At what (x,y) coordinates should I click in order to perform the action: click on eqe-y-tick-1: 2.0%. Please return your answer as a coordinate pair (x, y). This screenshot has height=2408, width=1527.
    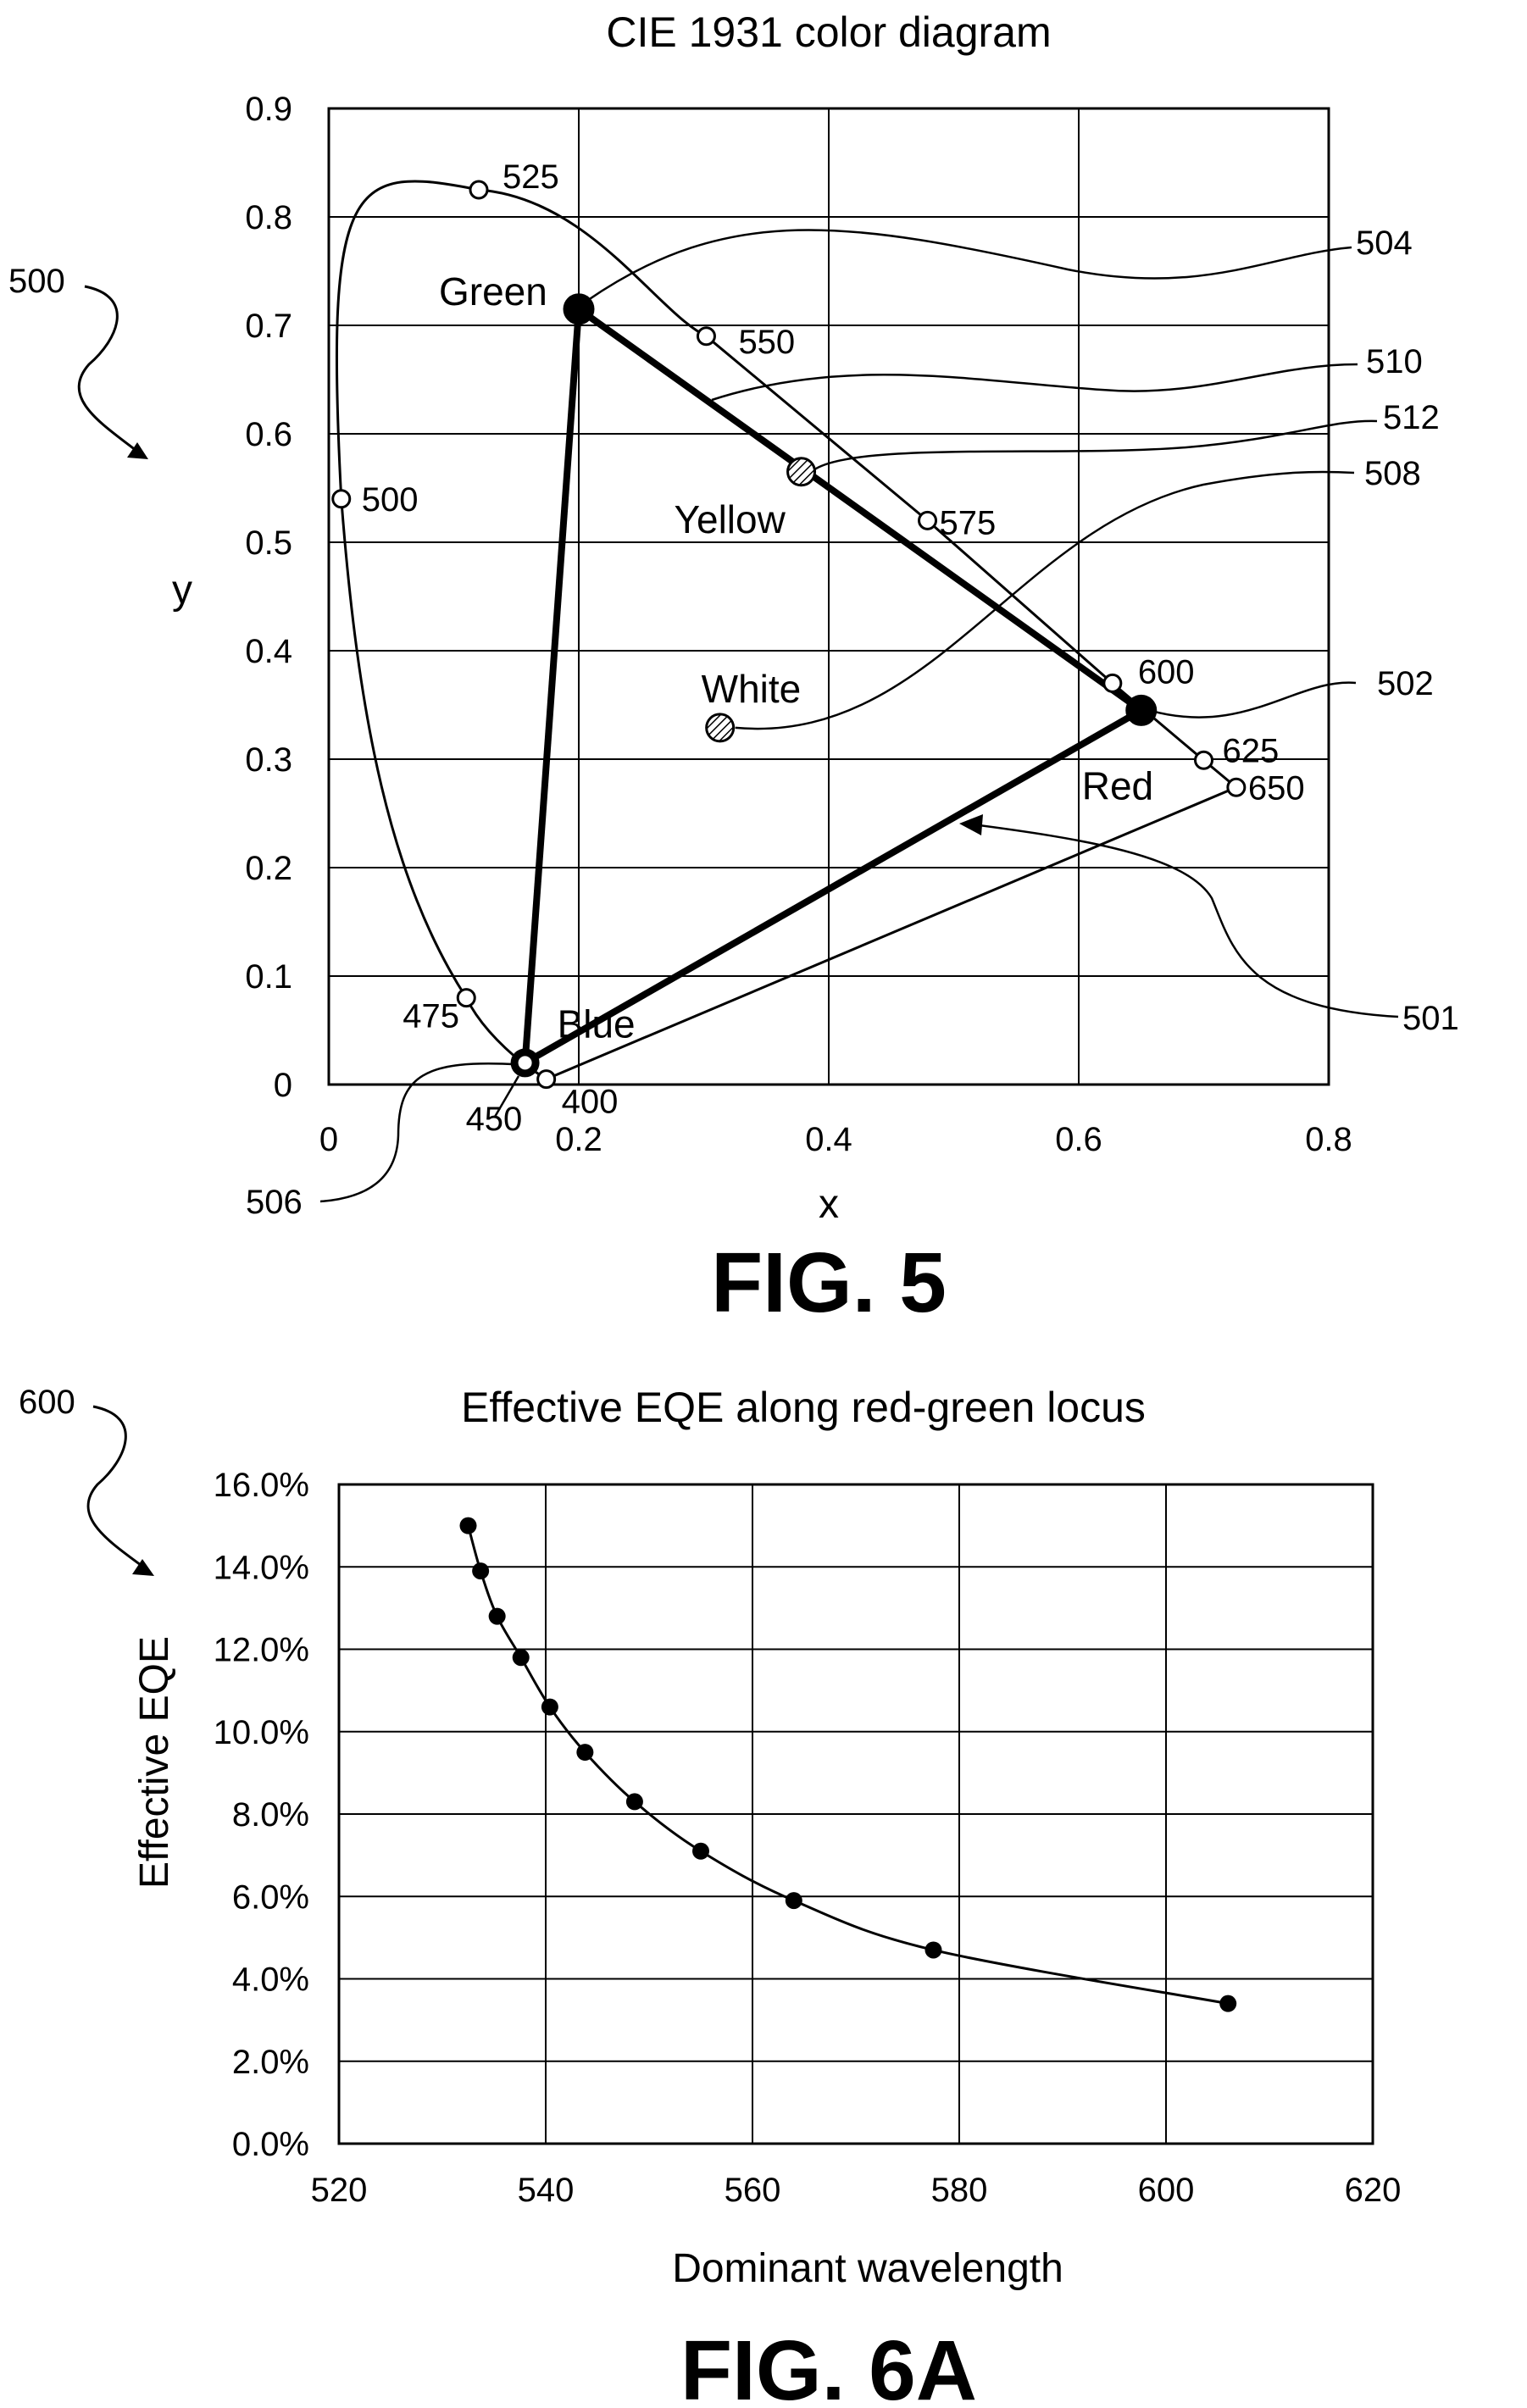
    Looking at the image, I should click on (270, 2062).